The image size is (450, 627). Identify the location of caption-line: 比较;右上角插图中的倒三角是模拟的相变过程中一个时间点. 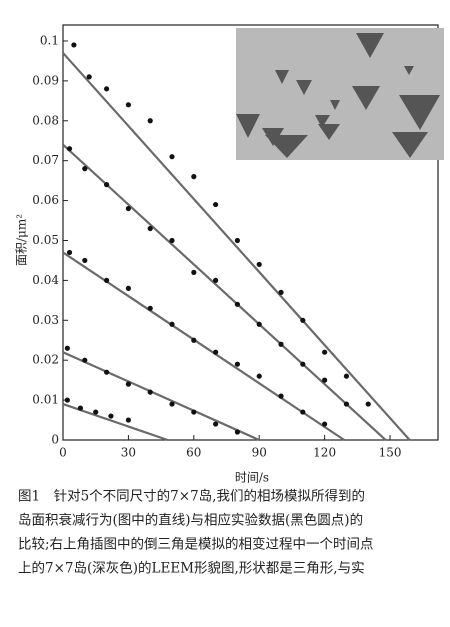
(196, 545).